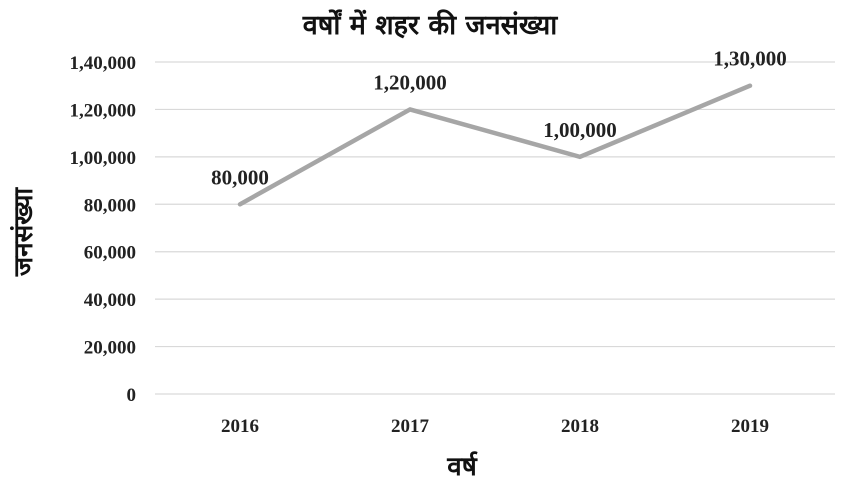 The width and height of the screenshot is (847, 486). I want to click on x-tick-label: 2018, so click(580, 426).